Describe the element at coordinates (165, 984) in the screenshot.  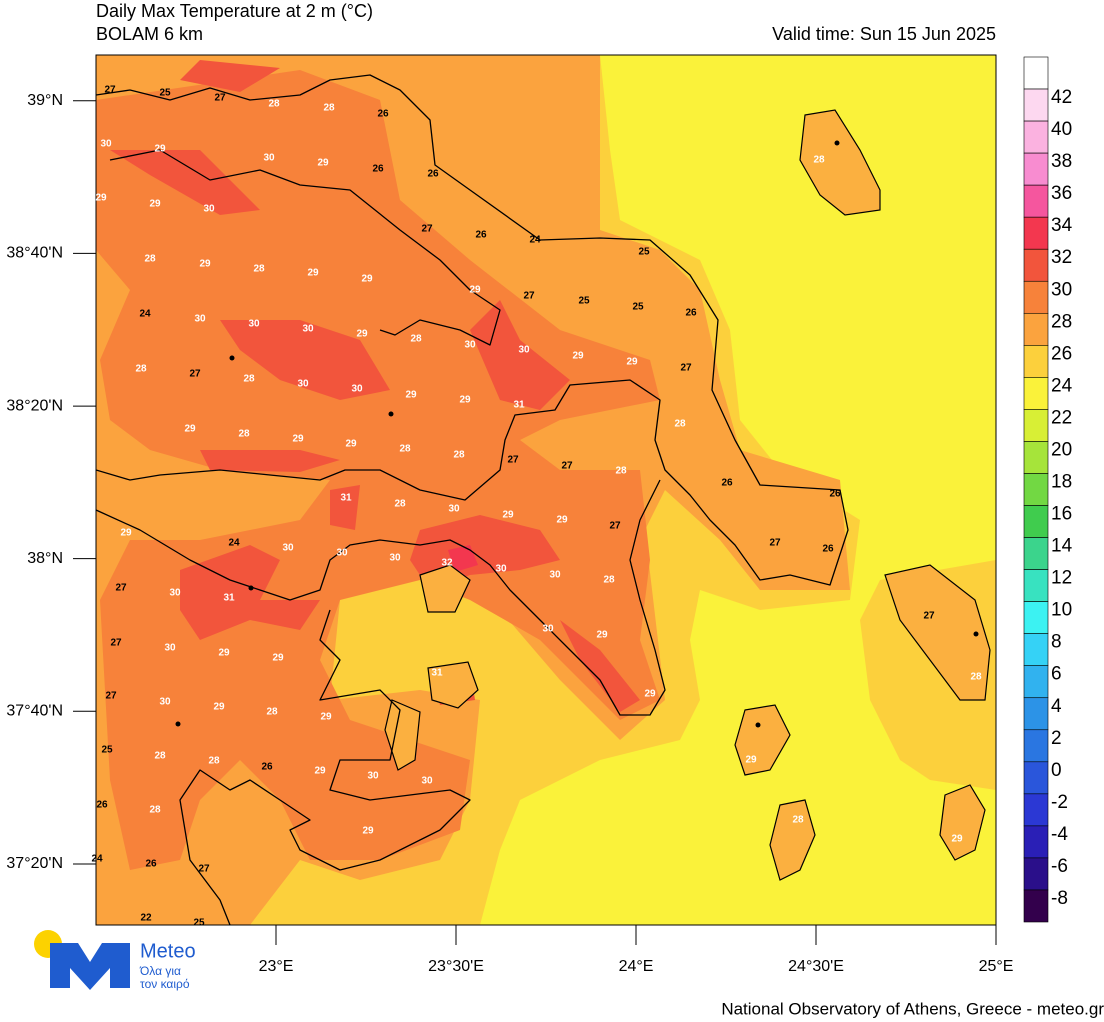
I see `logo-tagline: τον καιρό` at that location.